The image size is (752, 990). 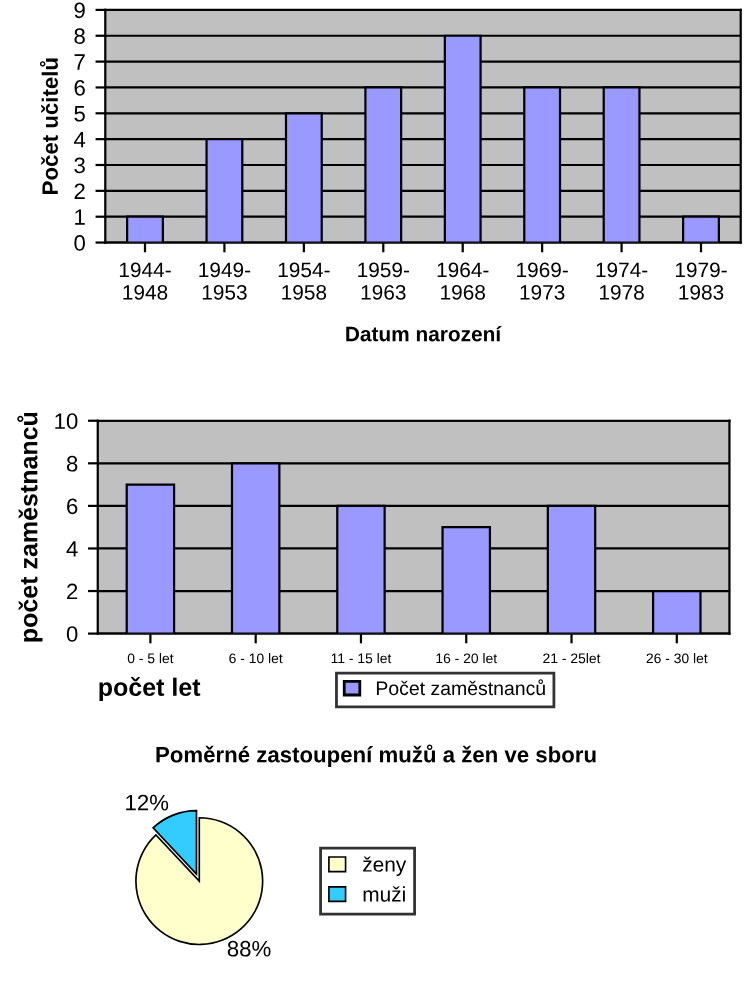 I want to click on x-tick-label: 1969- 1973, so click(x=542, y=281).